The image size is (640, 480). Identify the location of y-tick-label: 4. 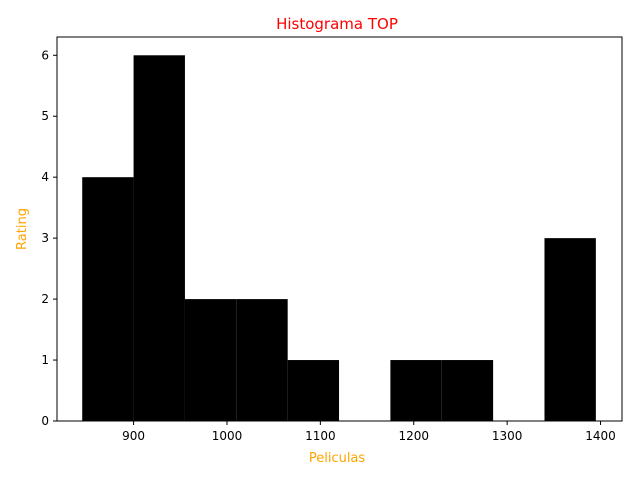
(45, 177).